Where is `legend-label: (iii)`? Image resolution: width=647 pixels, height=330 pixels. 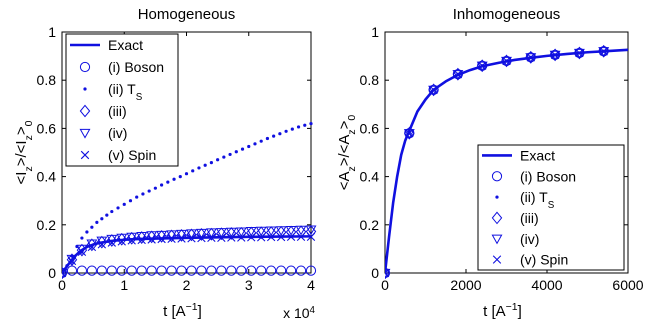
legend-label: (iii) is located at coordinates (117, 111).